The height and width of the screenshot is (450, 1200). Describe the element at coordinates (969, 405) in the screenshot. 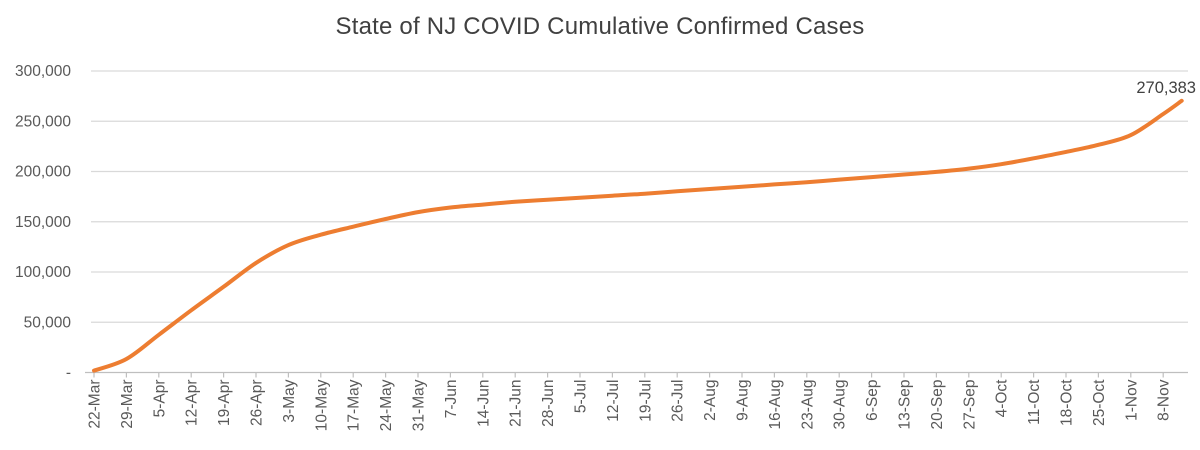

I see `x-axis-tick-label: 27-Sep` at that location.